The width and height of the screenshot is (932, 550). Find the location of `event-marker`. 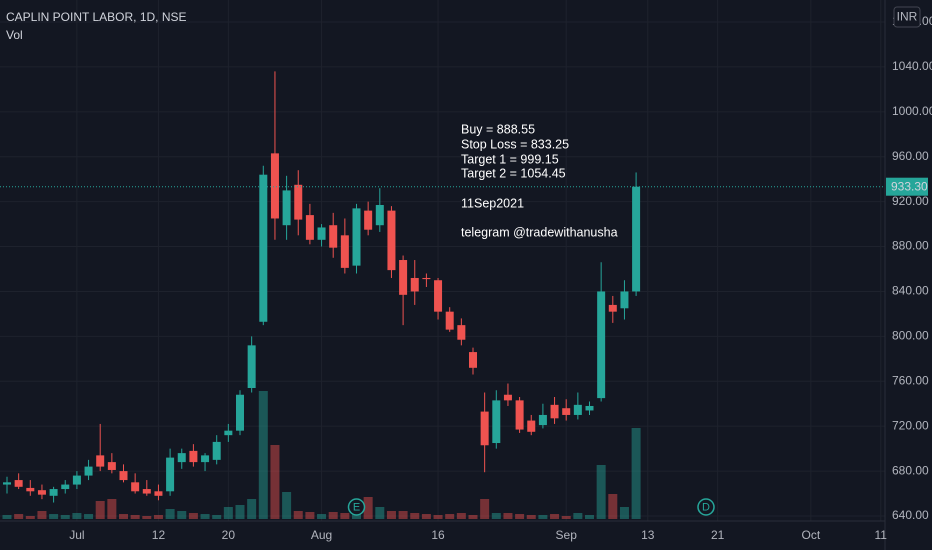

event-marker is located at coordinates (356, 507).